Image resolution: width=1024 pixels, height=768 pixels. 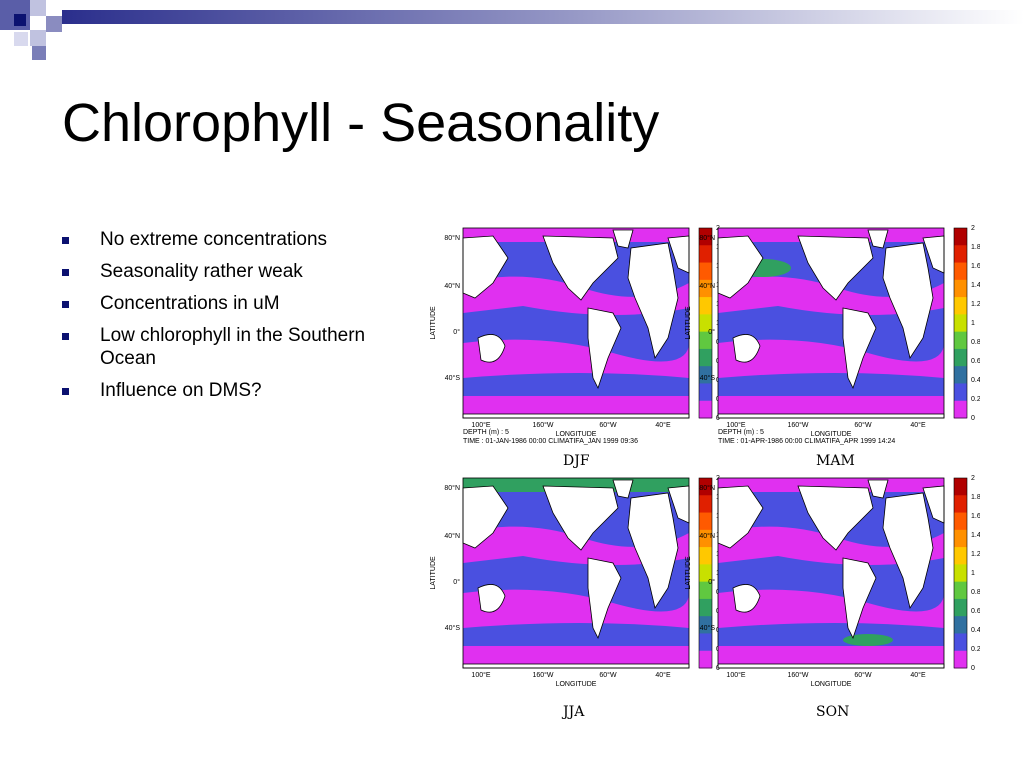 What do you see at coordinates (574, 712) in the screenshot?
I see `caption-jja: JJA` at bounding box center [574, 712].